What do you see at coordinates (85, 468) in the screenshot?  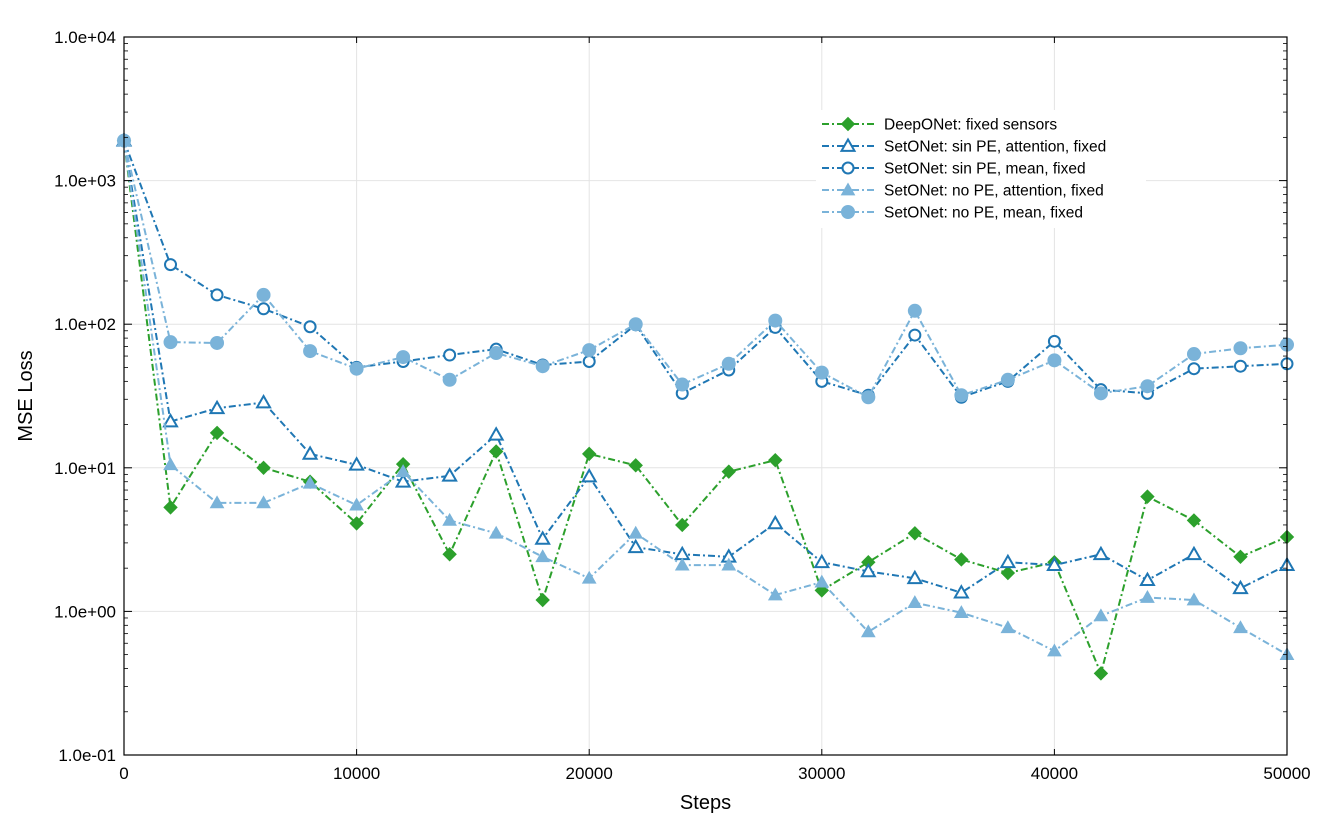 I see `y-tick-label: 1.0e+01` at bounding box center [85, 468].